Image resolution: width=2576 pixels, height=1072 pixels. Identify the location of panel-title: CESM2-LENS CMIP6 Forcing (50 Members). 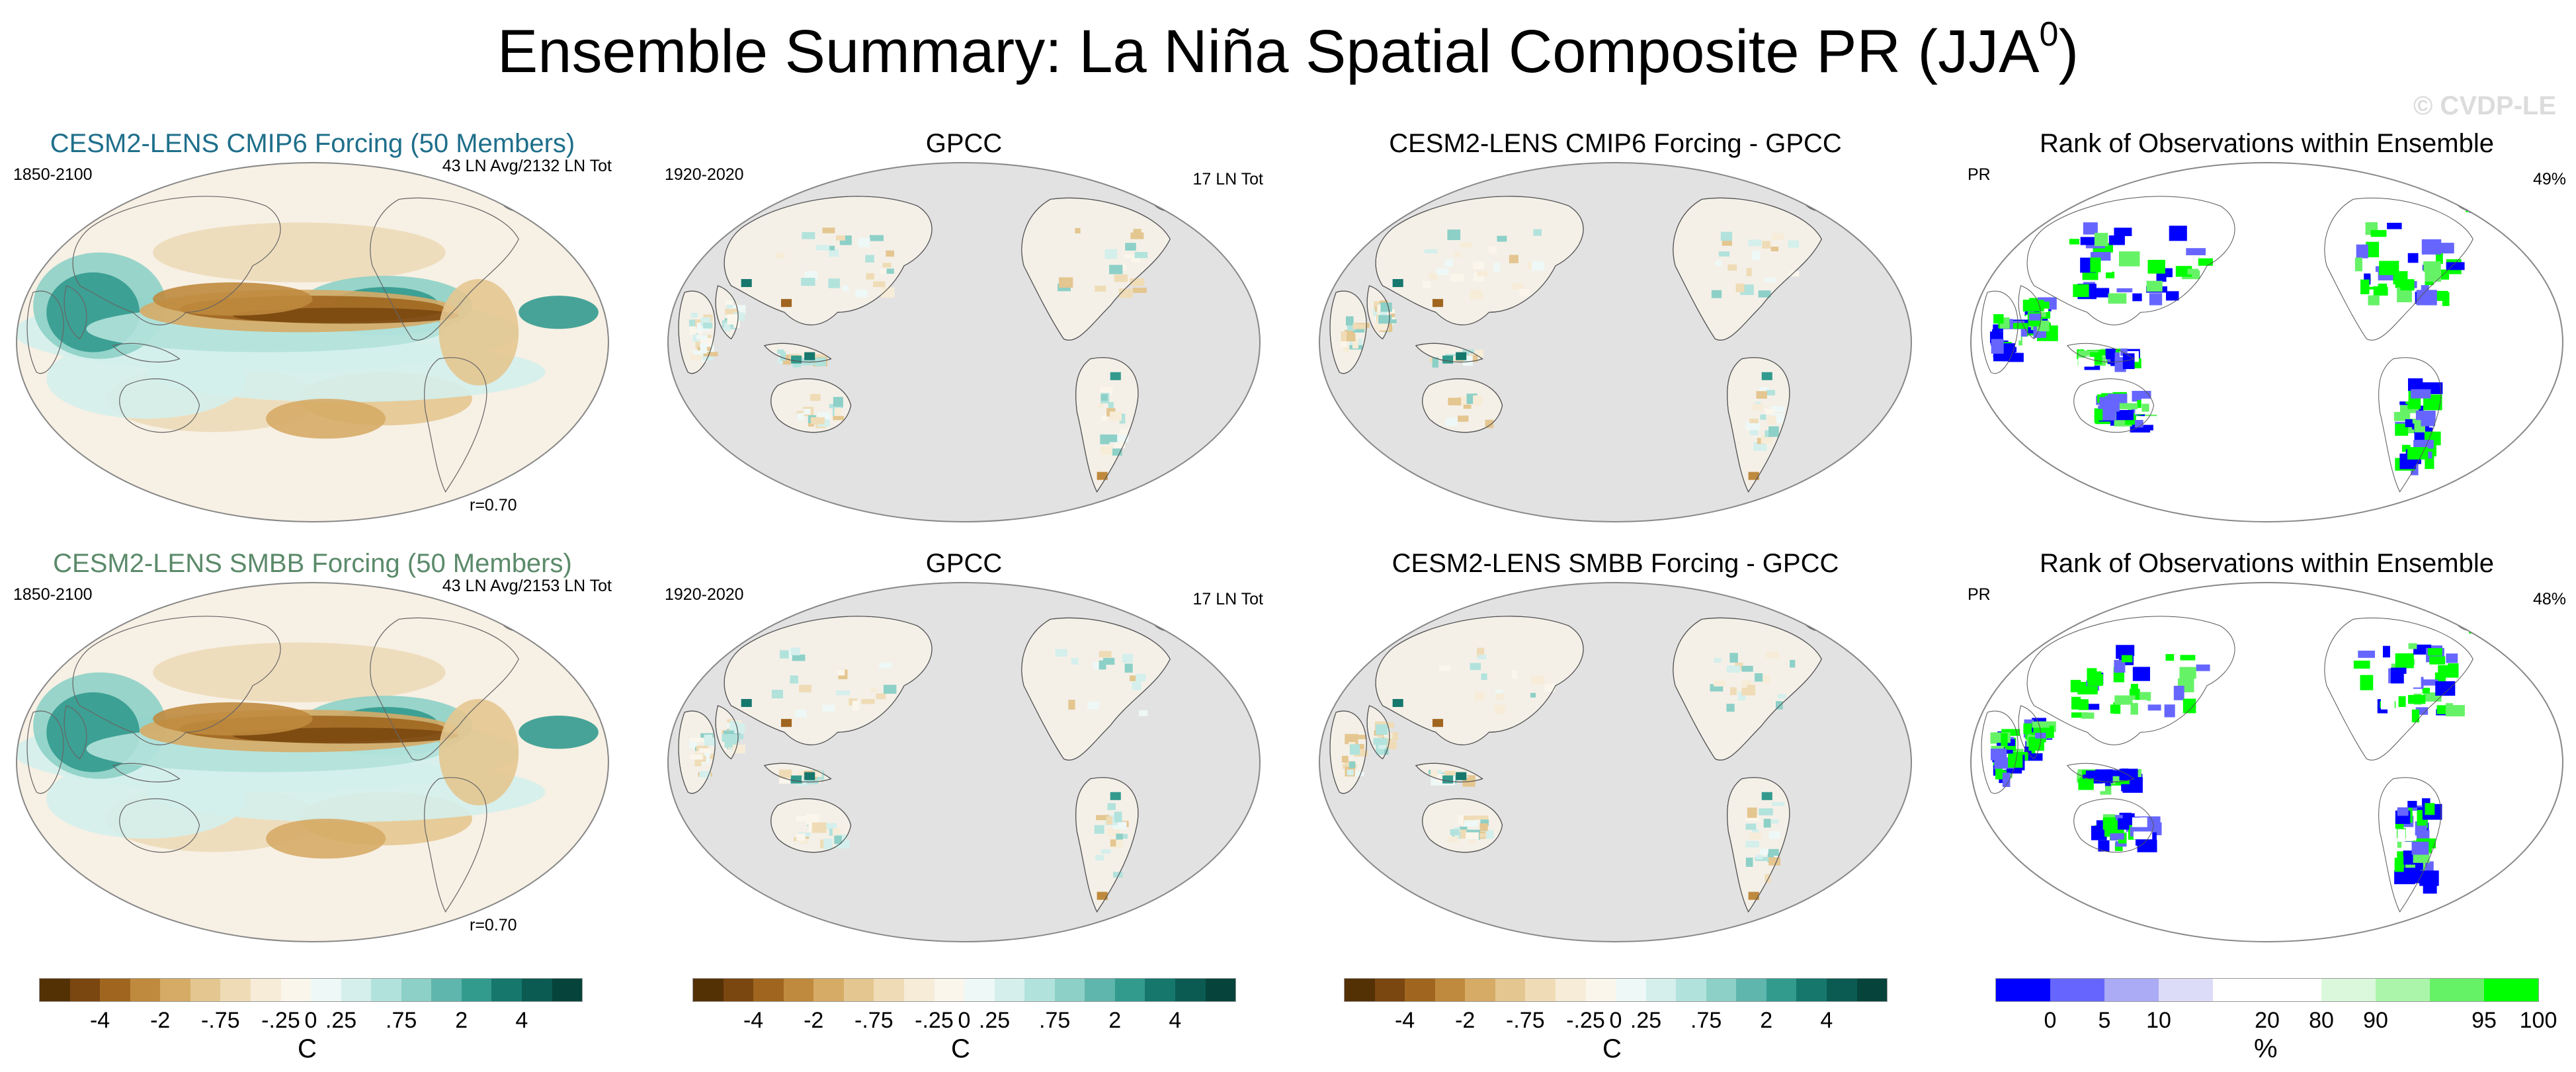
(312, 143).